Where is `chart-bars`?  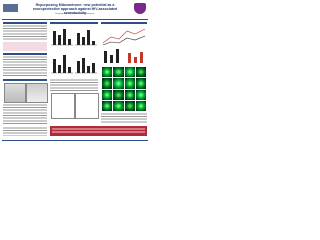
chart-bars is located at coordinates (74, 51).